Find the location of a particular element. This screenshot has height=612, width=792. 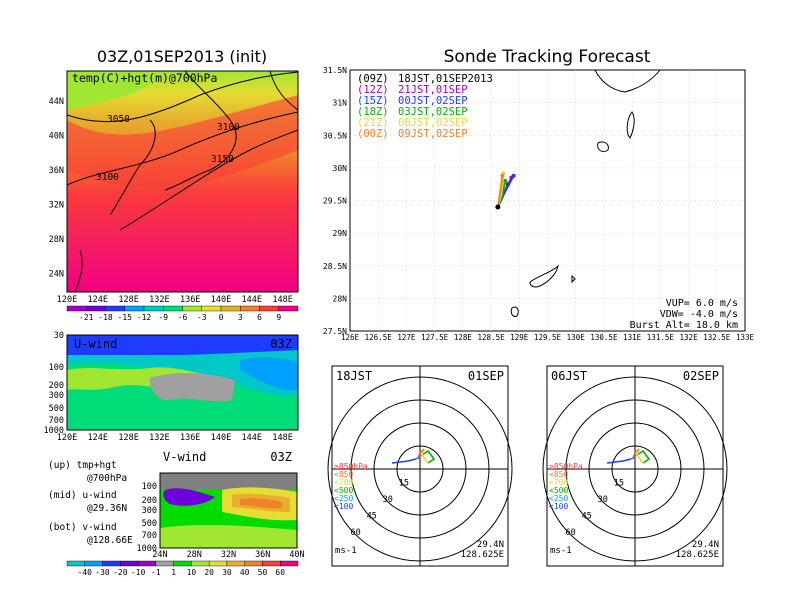

tracking-lon-tick: 133E is located at coordinates (745, 337).